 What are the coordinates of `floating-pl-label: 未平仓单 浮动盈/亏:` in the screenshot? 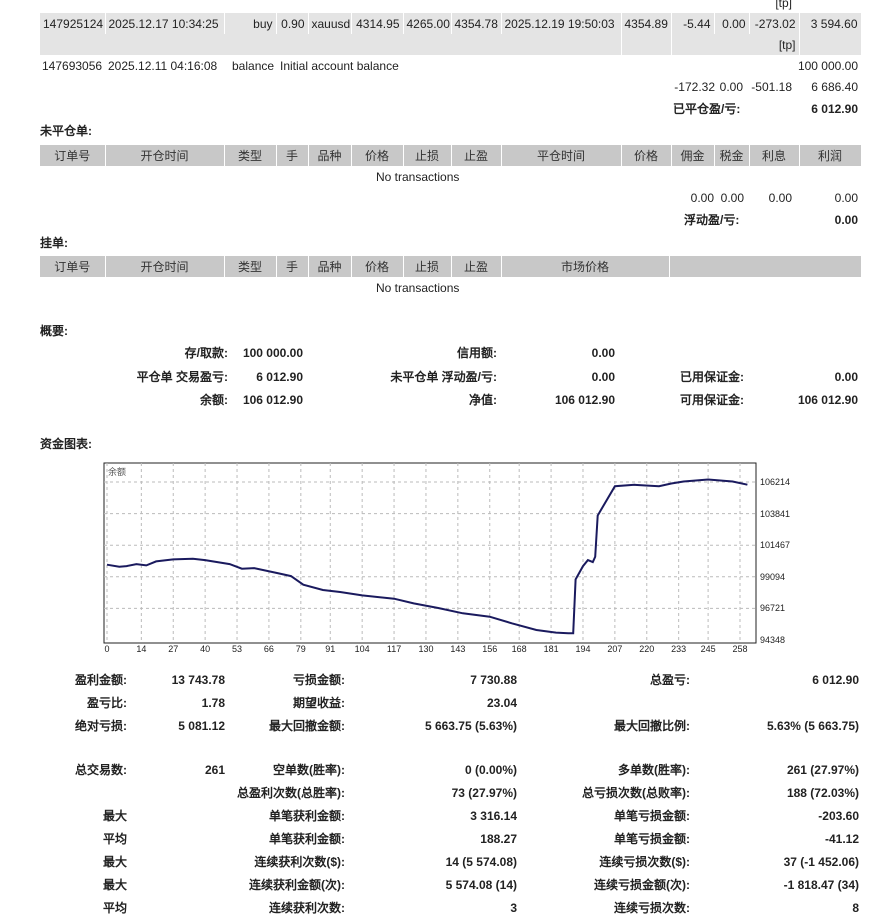 It's located at (443, 377).